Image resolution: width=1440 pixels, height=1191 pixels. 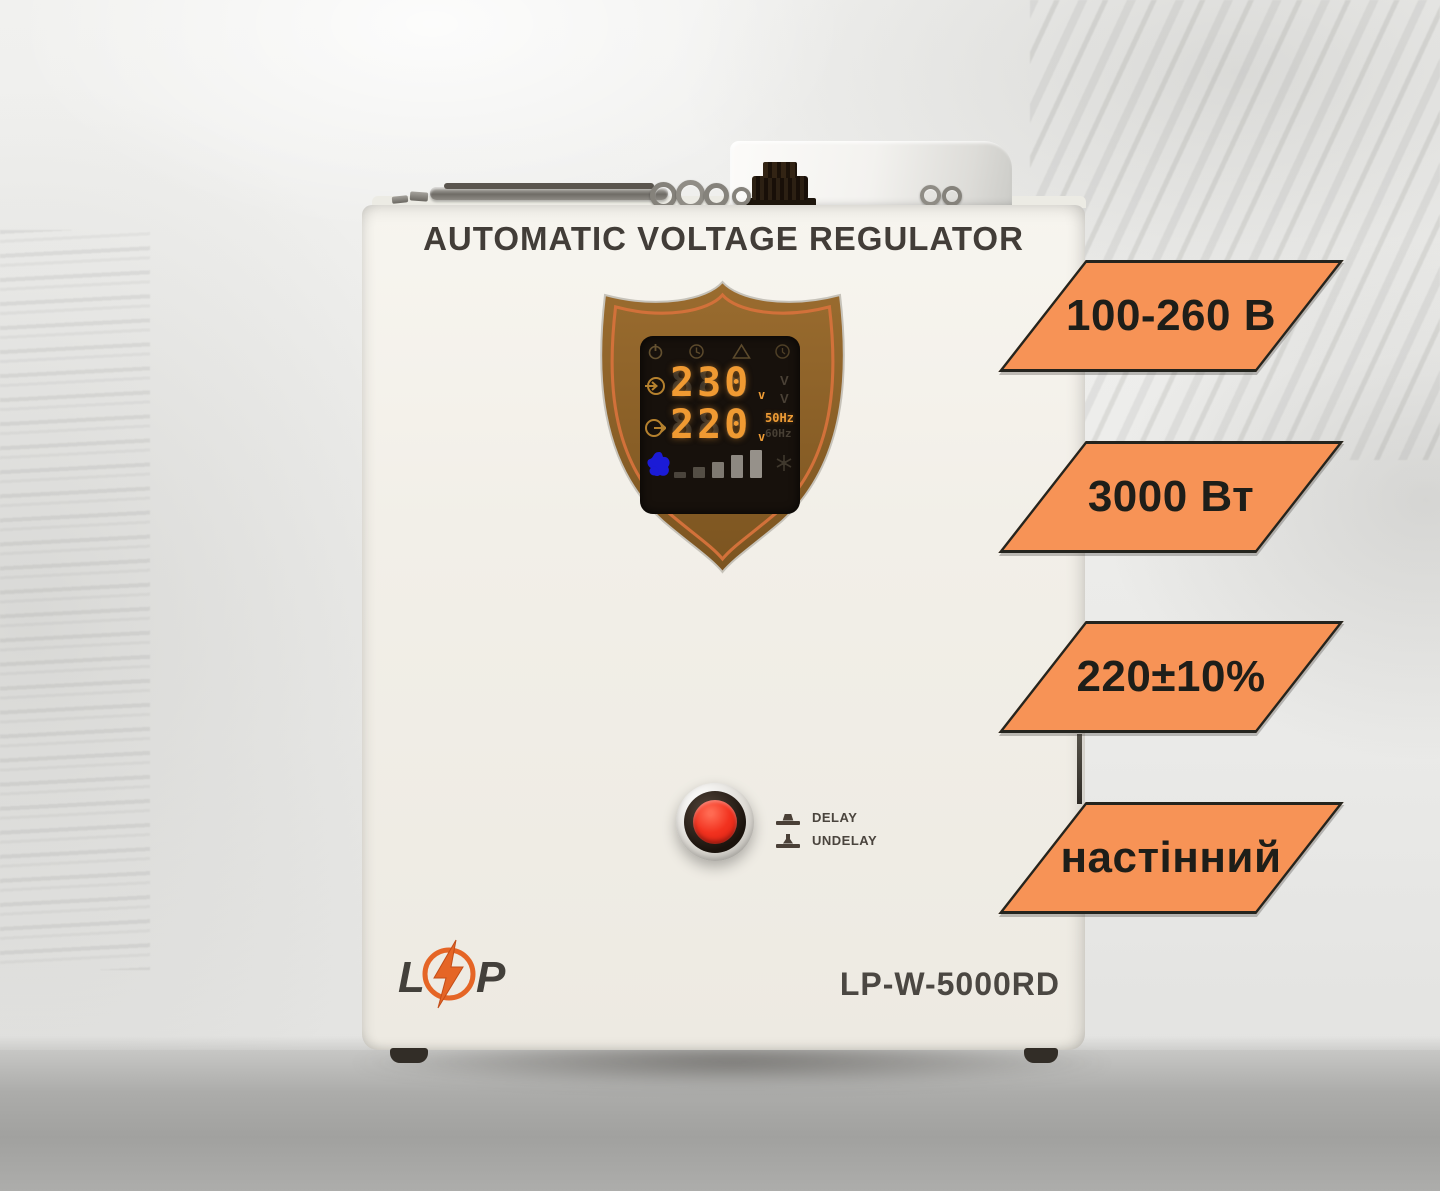 What do you see at coordinates (762, 437) in the screenshot?
I see `output-unit-marker: v` at bounding box center [762, 437].